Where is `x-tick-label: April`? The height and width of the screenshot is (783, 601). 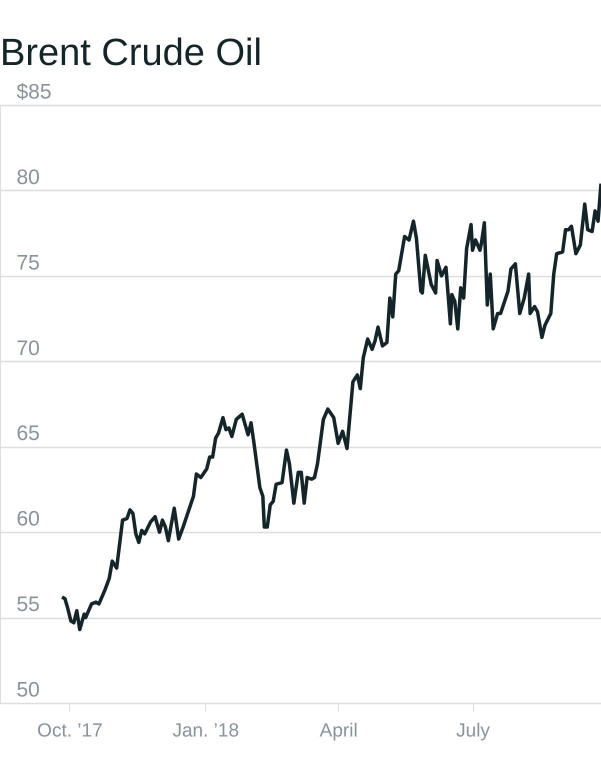 x-tick-label: April is located at coordinates (339, 731).